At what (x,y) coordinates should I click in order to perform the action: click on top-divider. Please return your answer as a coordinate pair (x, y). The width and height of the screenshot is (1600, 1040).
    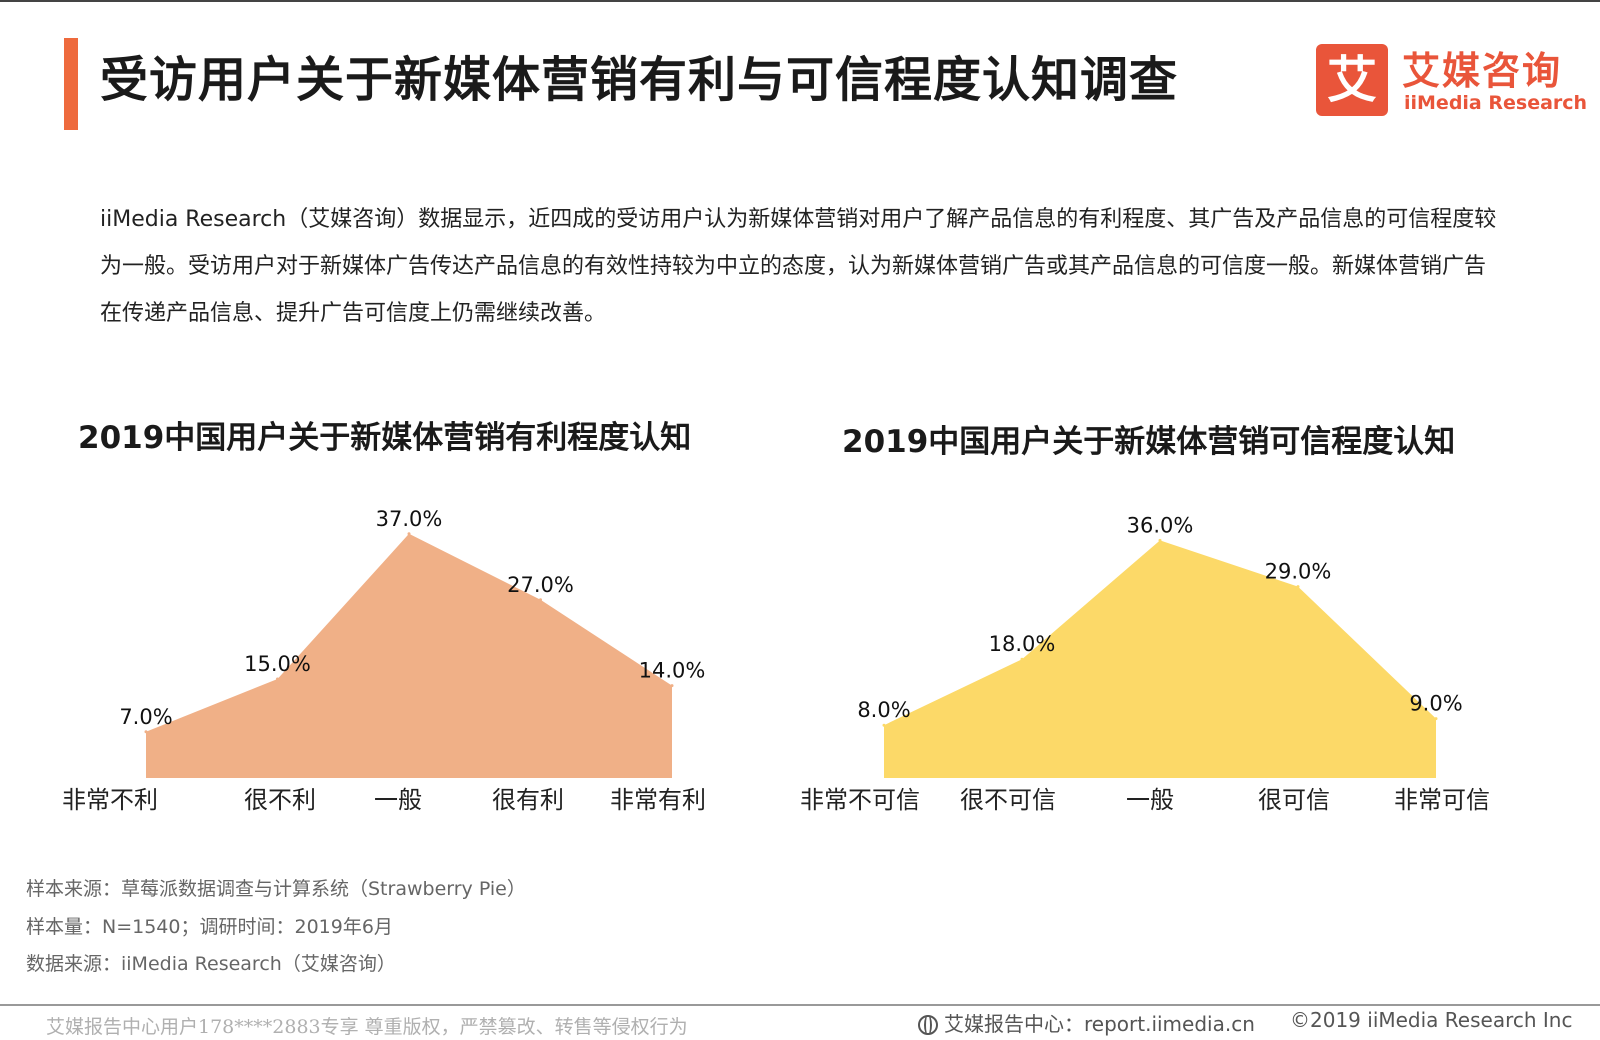
    Looking at the image, I should click on (800, 1).